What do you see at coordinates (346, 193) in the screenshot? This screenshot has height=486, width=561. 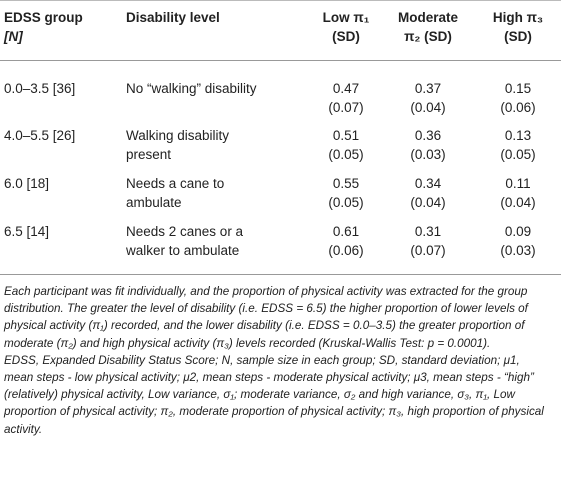 I see `row-3-low: 0.55 (0.05)` at bounding box center [346, 193].